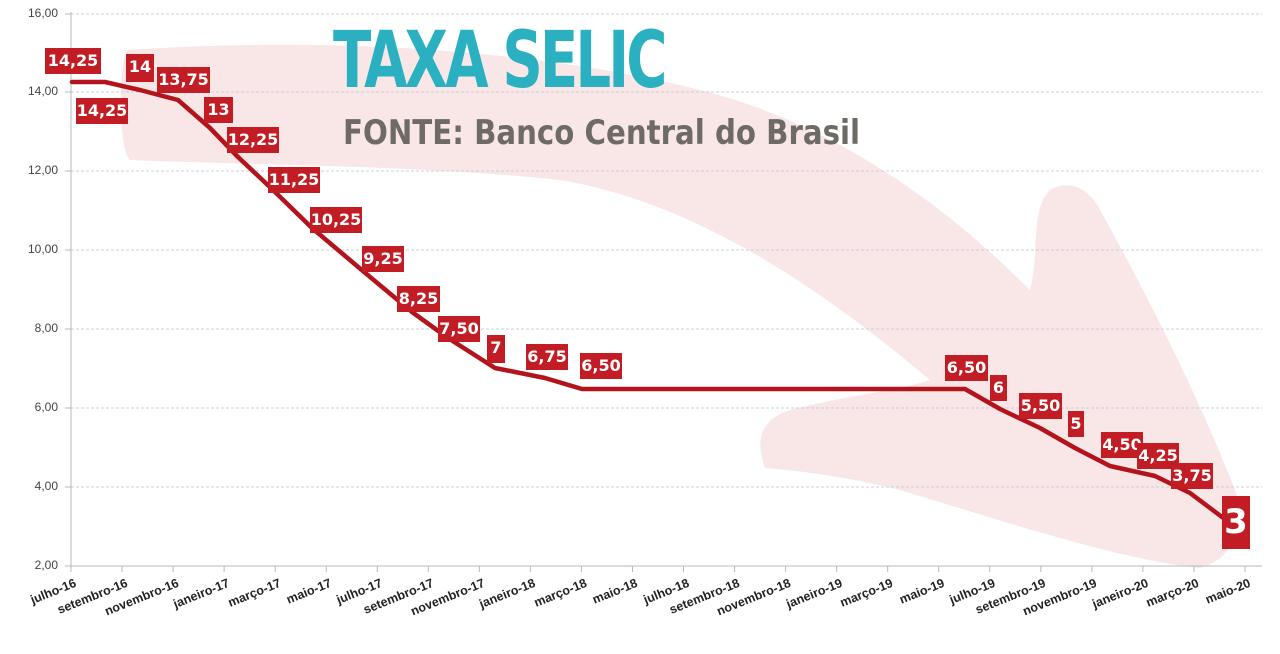 Image resolution: width=1280 pixels, height=654 pixels. What do you see at coordinates (218, 110) in the screenshot?
I see `data-label: 13` at bounding box center [218, 110].